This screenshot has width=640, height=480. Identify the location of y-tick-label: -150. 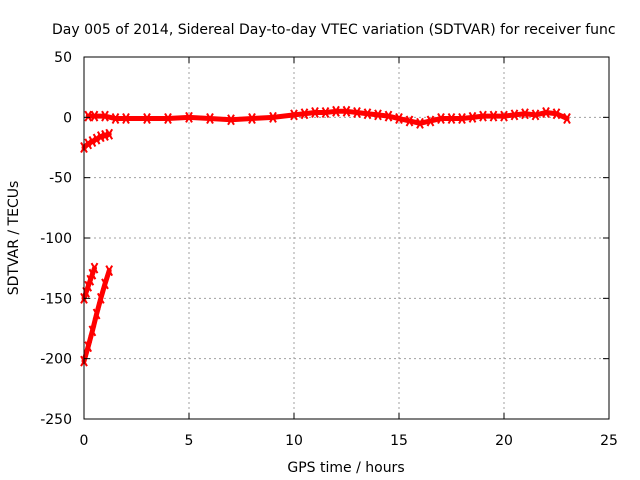
(56, 299).